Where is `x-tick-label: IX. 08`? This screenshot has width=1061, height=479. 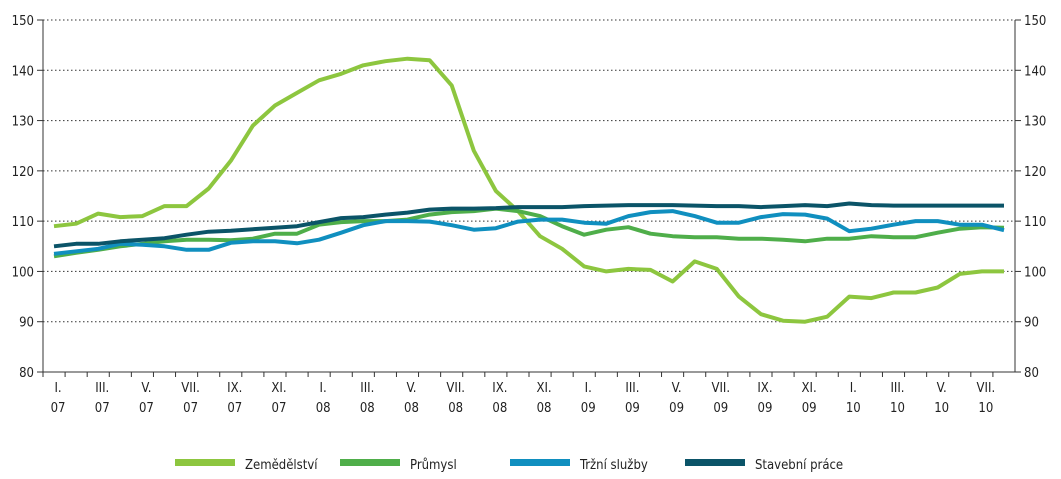 x-tick-label: IX. 08 is located at coordinates (499, 398).